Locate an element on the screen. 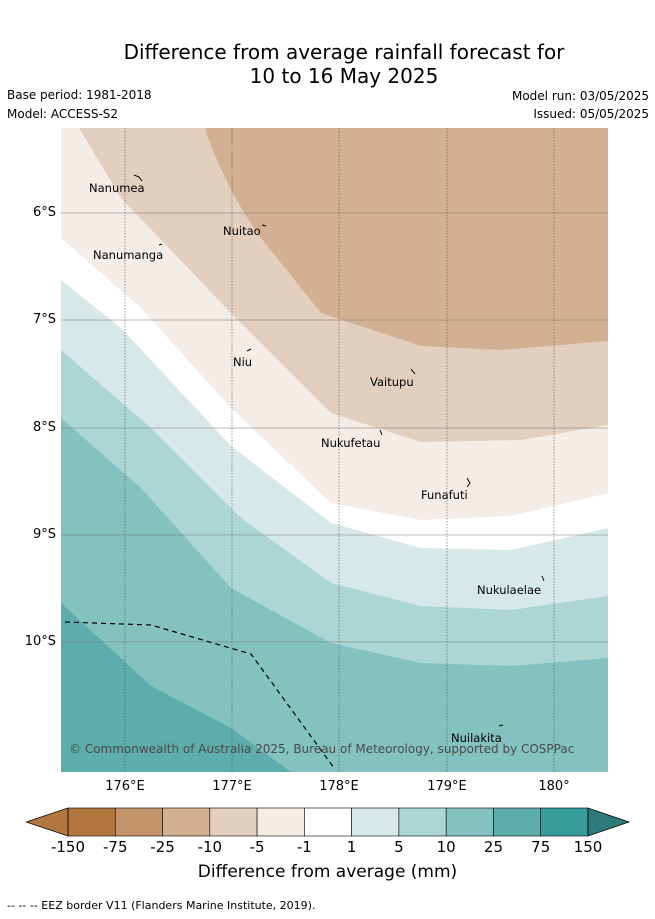 Image resolution: width=655 pixels, height=919 pixels. lat-tick-6s: 6°S is located at coordinates (44, 212).